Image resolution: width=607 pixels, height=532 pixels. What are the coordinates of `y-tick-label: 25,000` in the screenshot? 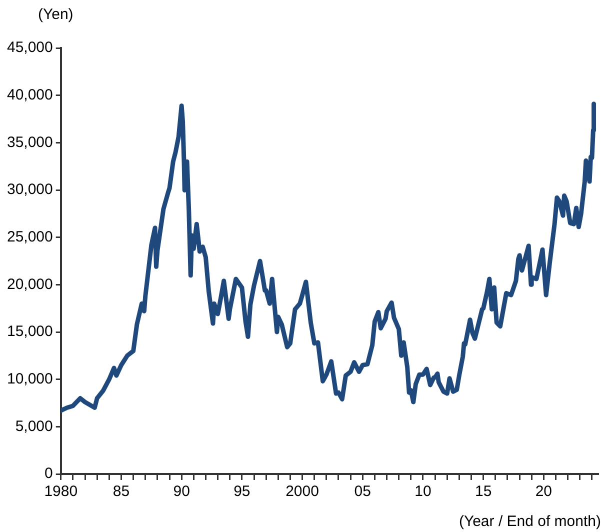 It's located at (29, 237).